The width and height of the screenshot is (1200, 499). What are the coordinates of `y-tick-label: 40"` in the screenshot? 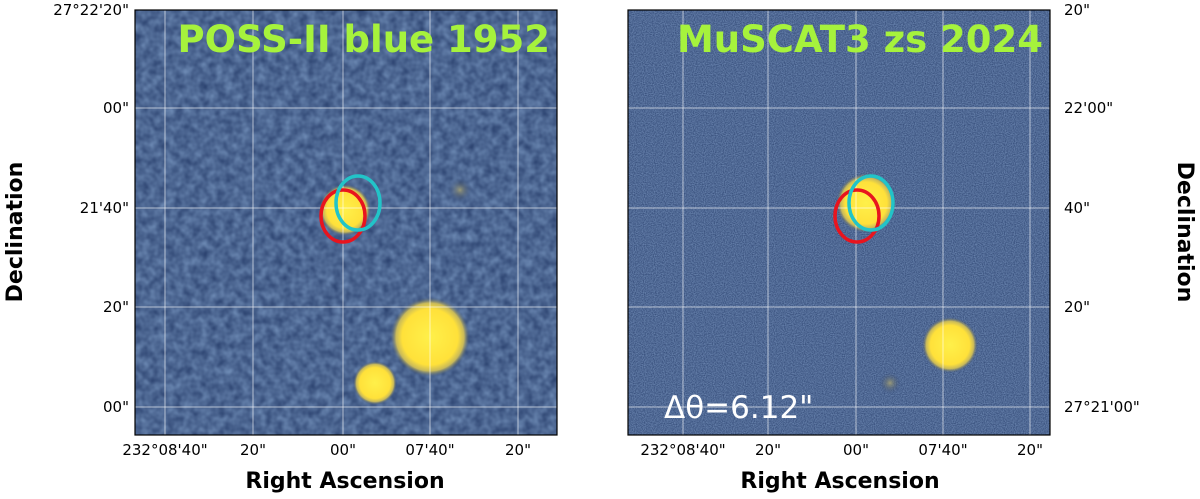 It's located at (1077, 208).